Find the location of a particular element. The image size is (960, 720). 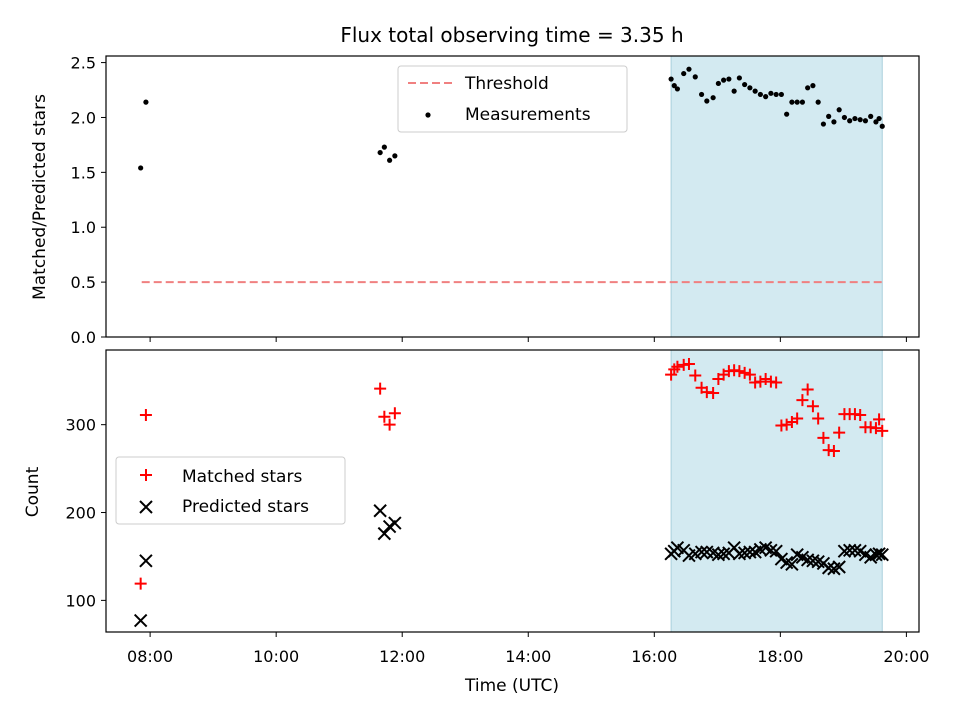

legend-frame is located at coordinates (512, 99).